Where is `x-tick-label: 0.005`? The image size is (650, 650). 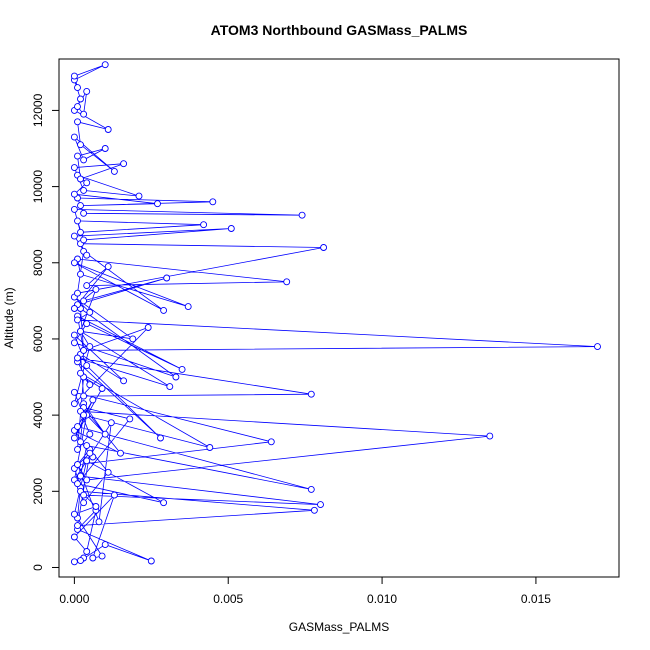 x-tick-label: 0.005 is located at coordinates (228, 599).